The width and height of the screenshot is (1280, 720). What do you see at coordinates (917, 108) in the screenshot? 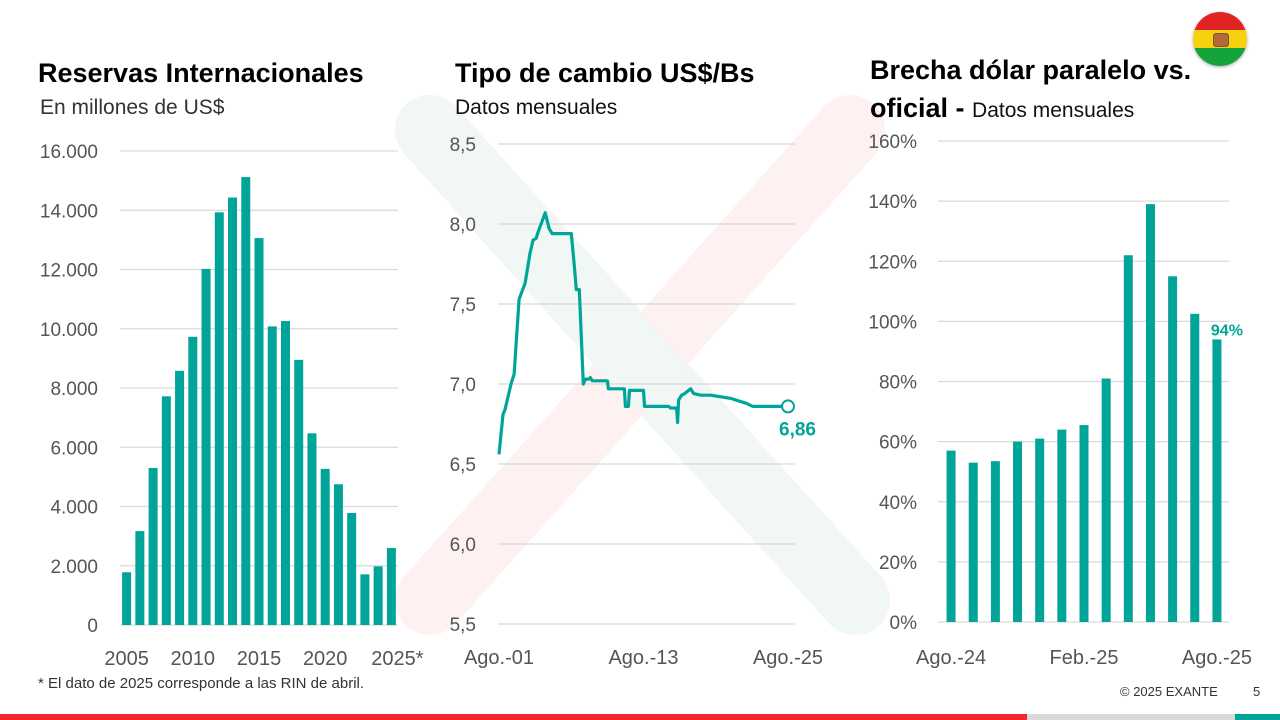
I see `gap-title-bold: oficial -` at bounding box center [917, 108].